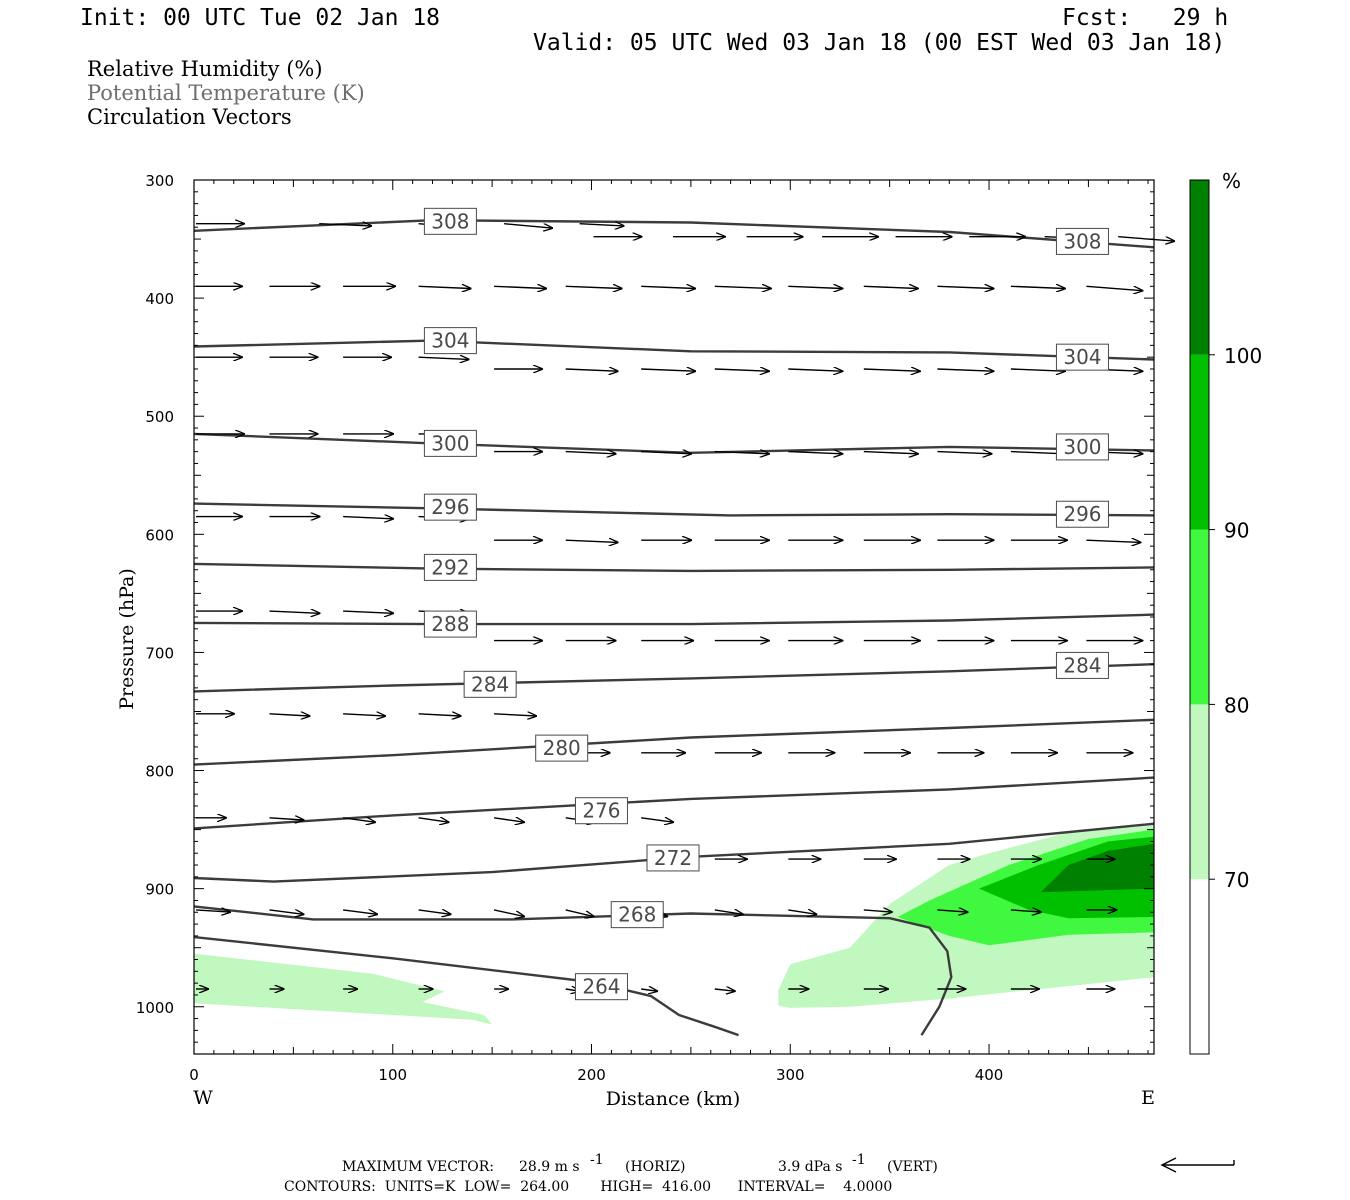  What do you see at coordinates (450, 443) in the screenshot?
I see `theta-label-text: 300` at bounding box center [450, 443].